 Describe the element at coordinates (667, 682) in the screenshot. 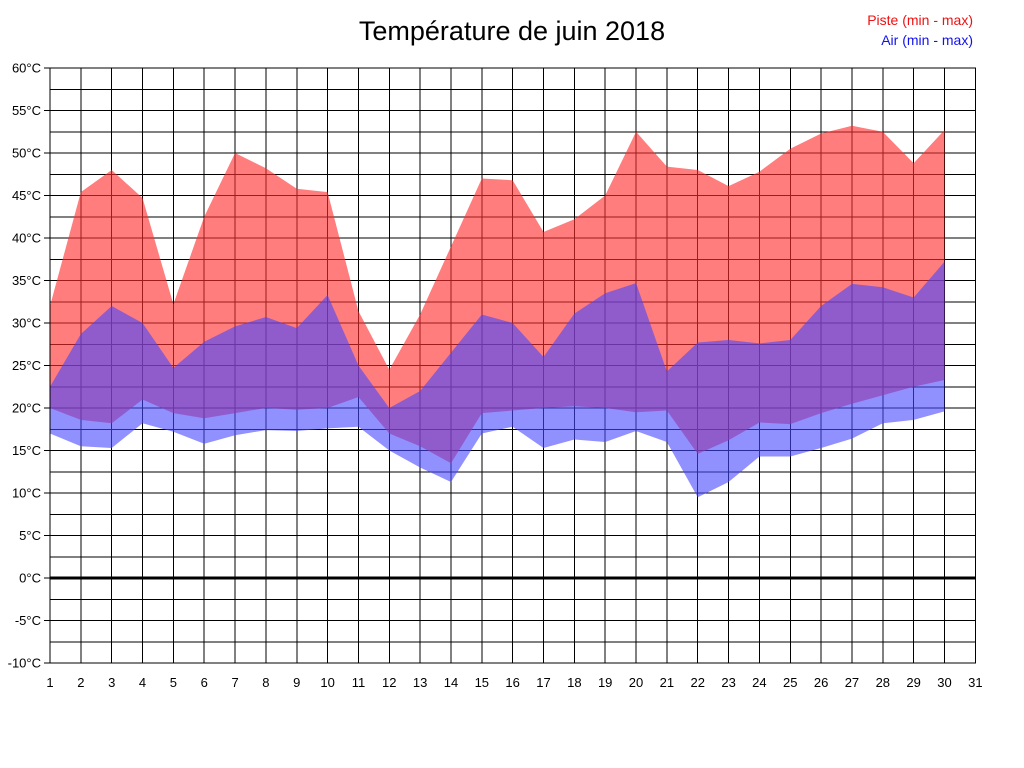

I see `svg-text: 21` at that location.